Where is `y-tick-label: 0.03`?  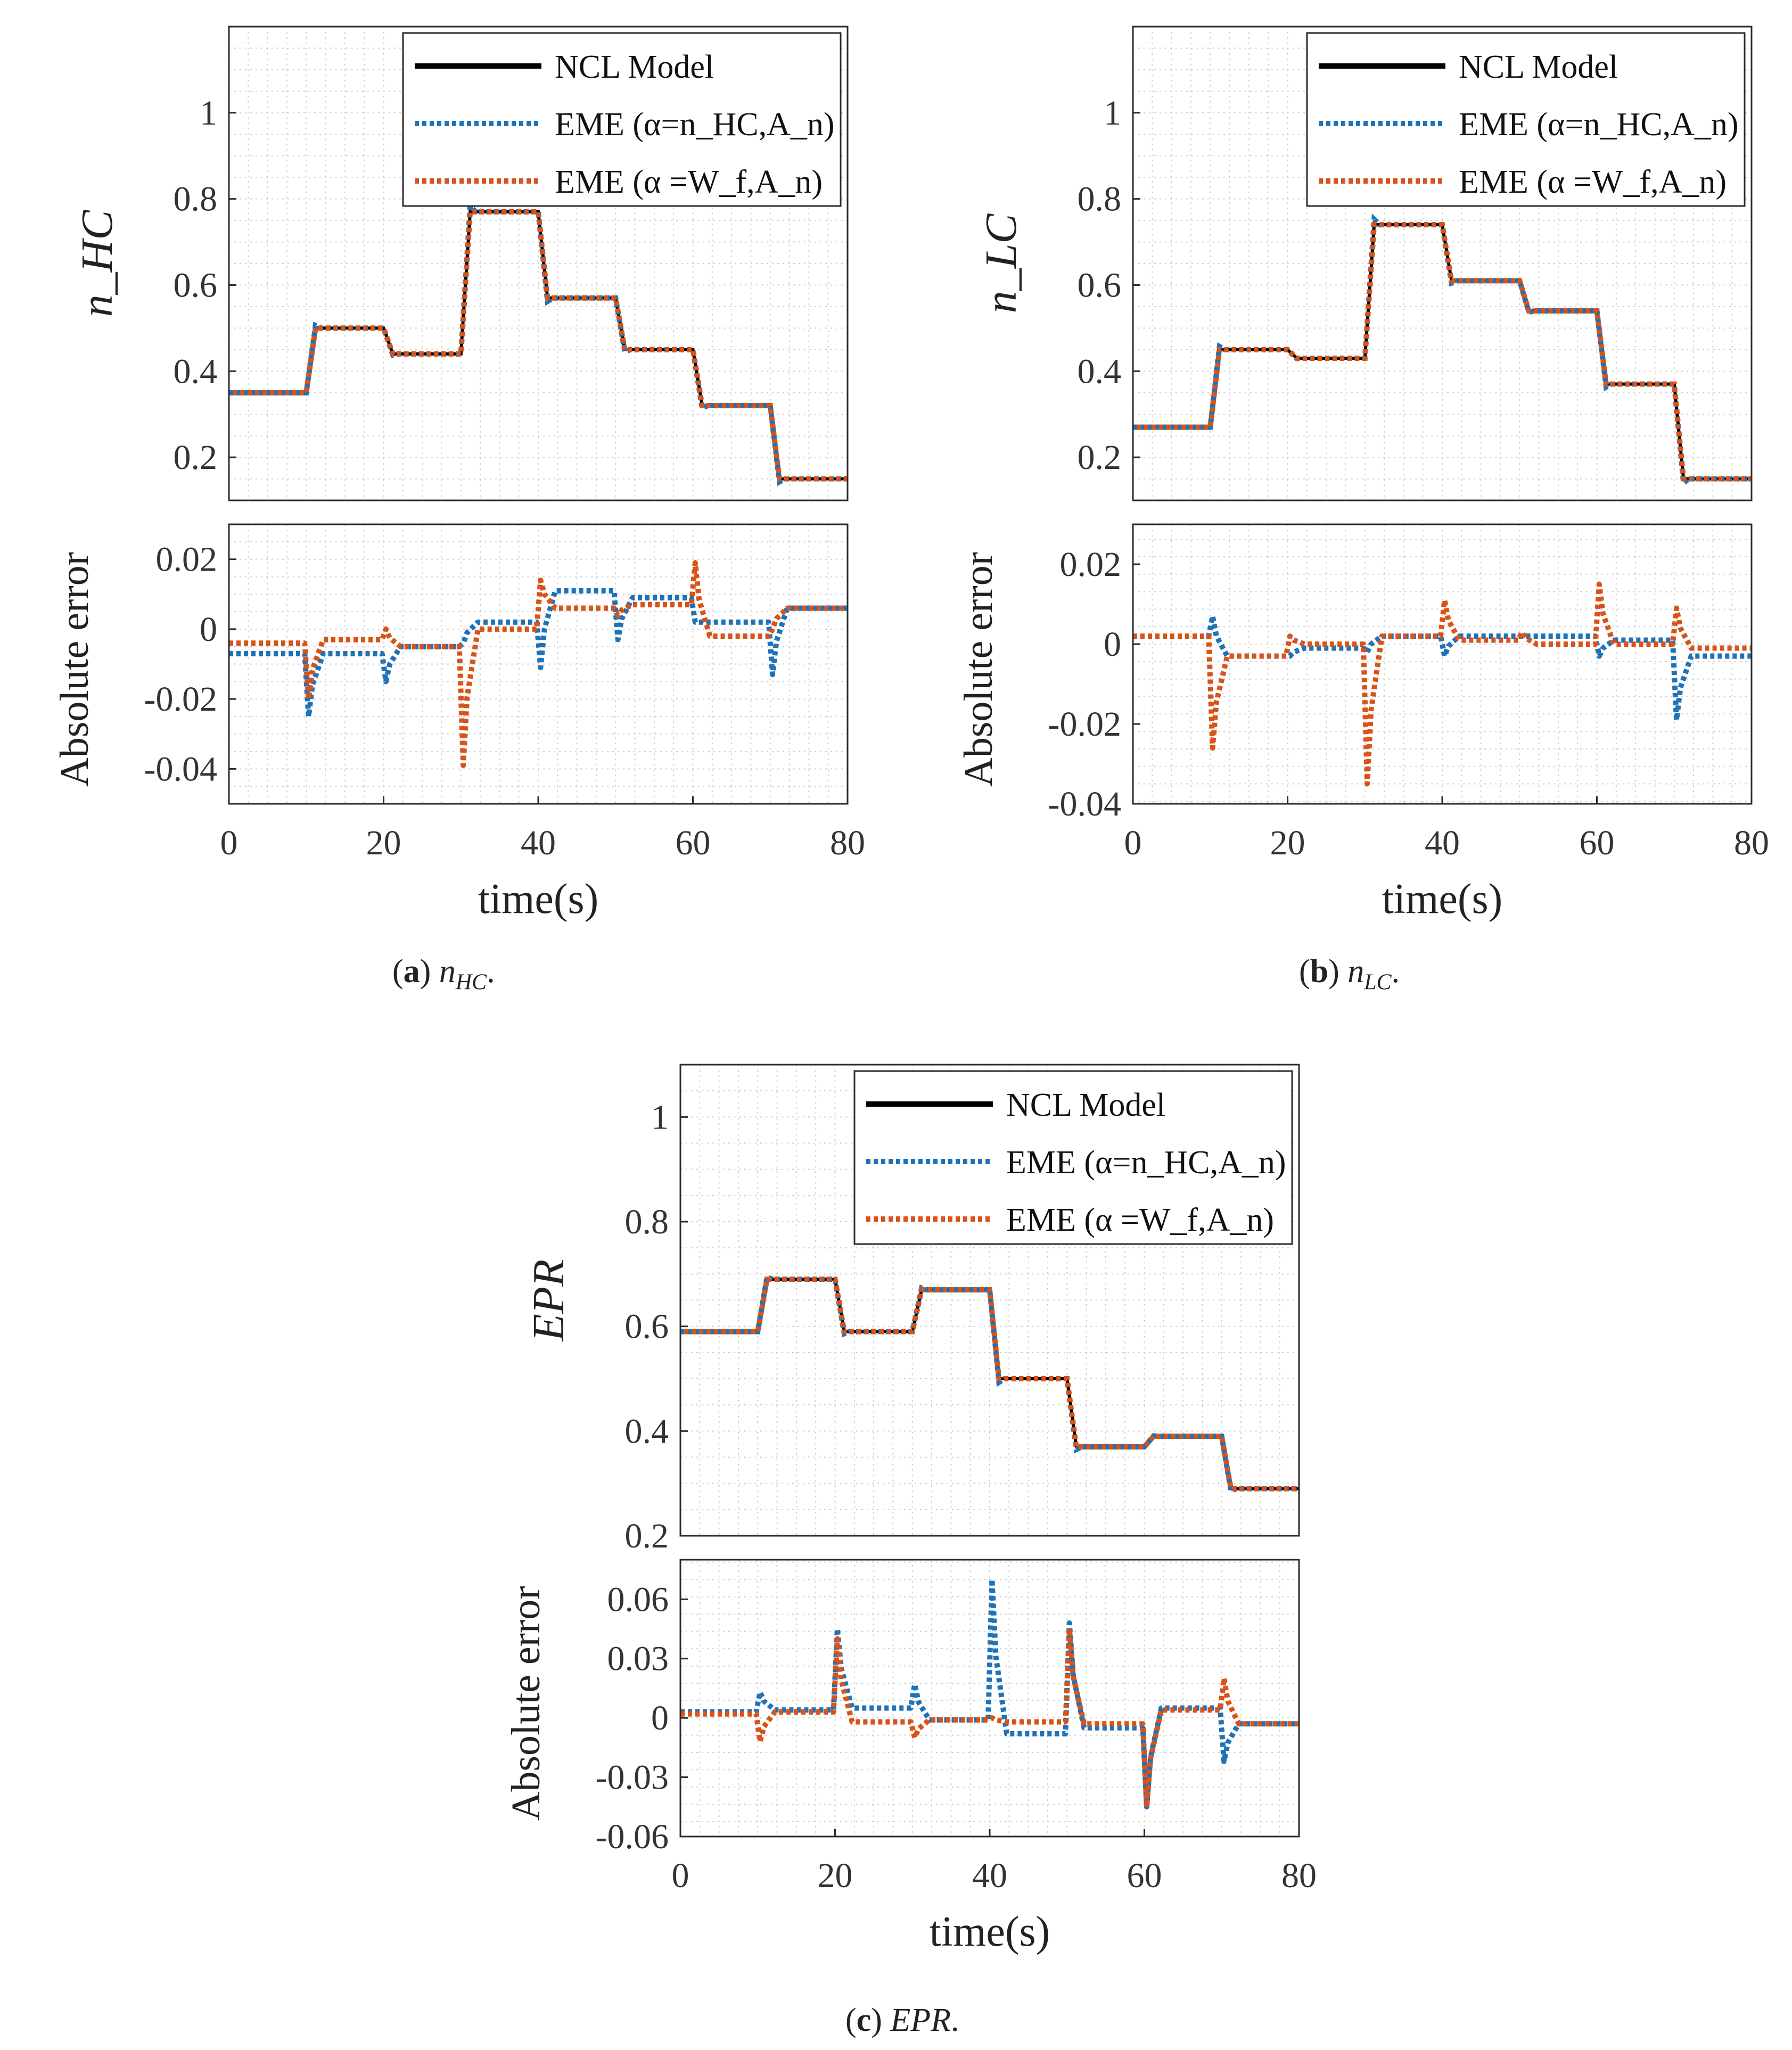
y-tick-label: 0.03 is located at coordinates (638, 1659).